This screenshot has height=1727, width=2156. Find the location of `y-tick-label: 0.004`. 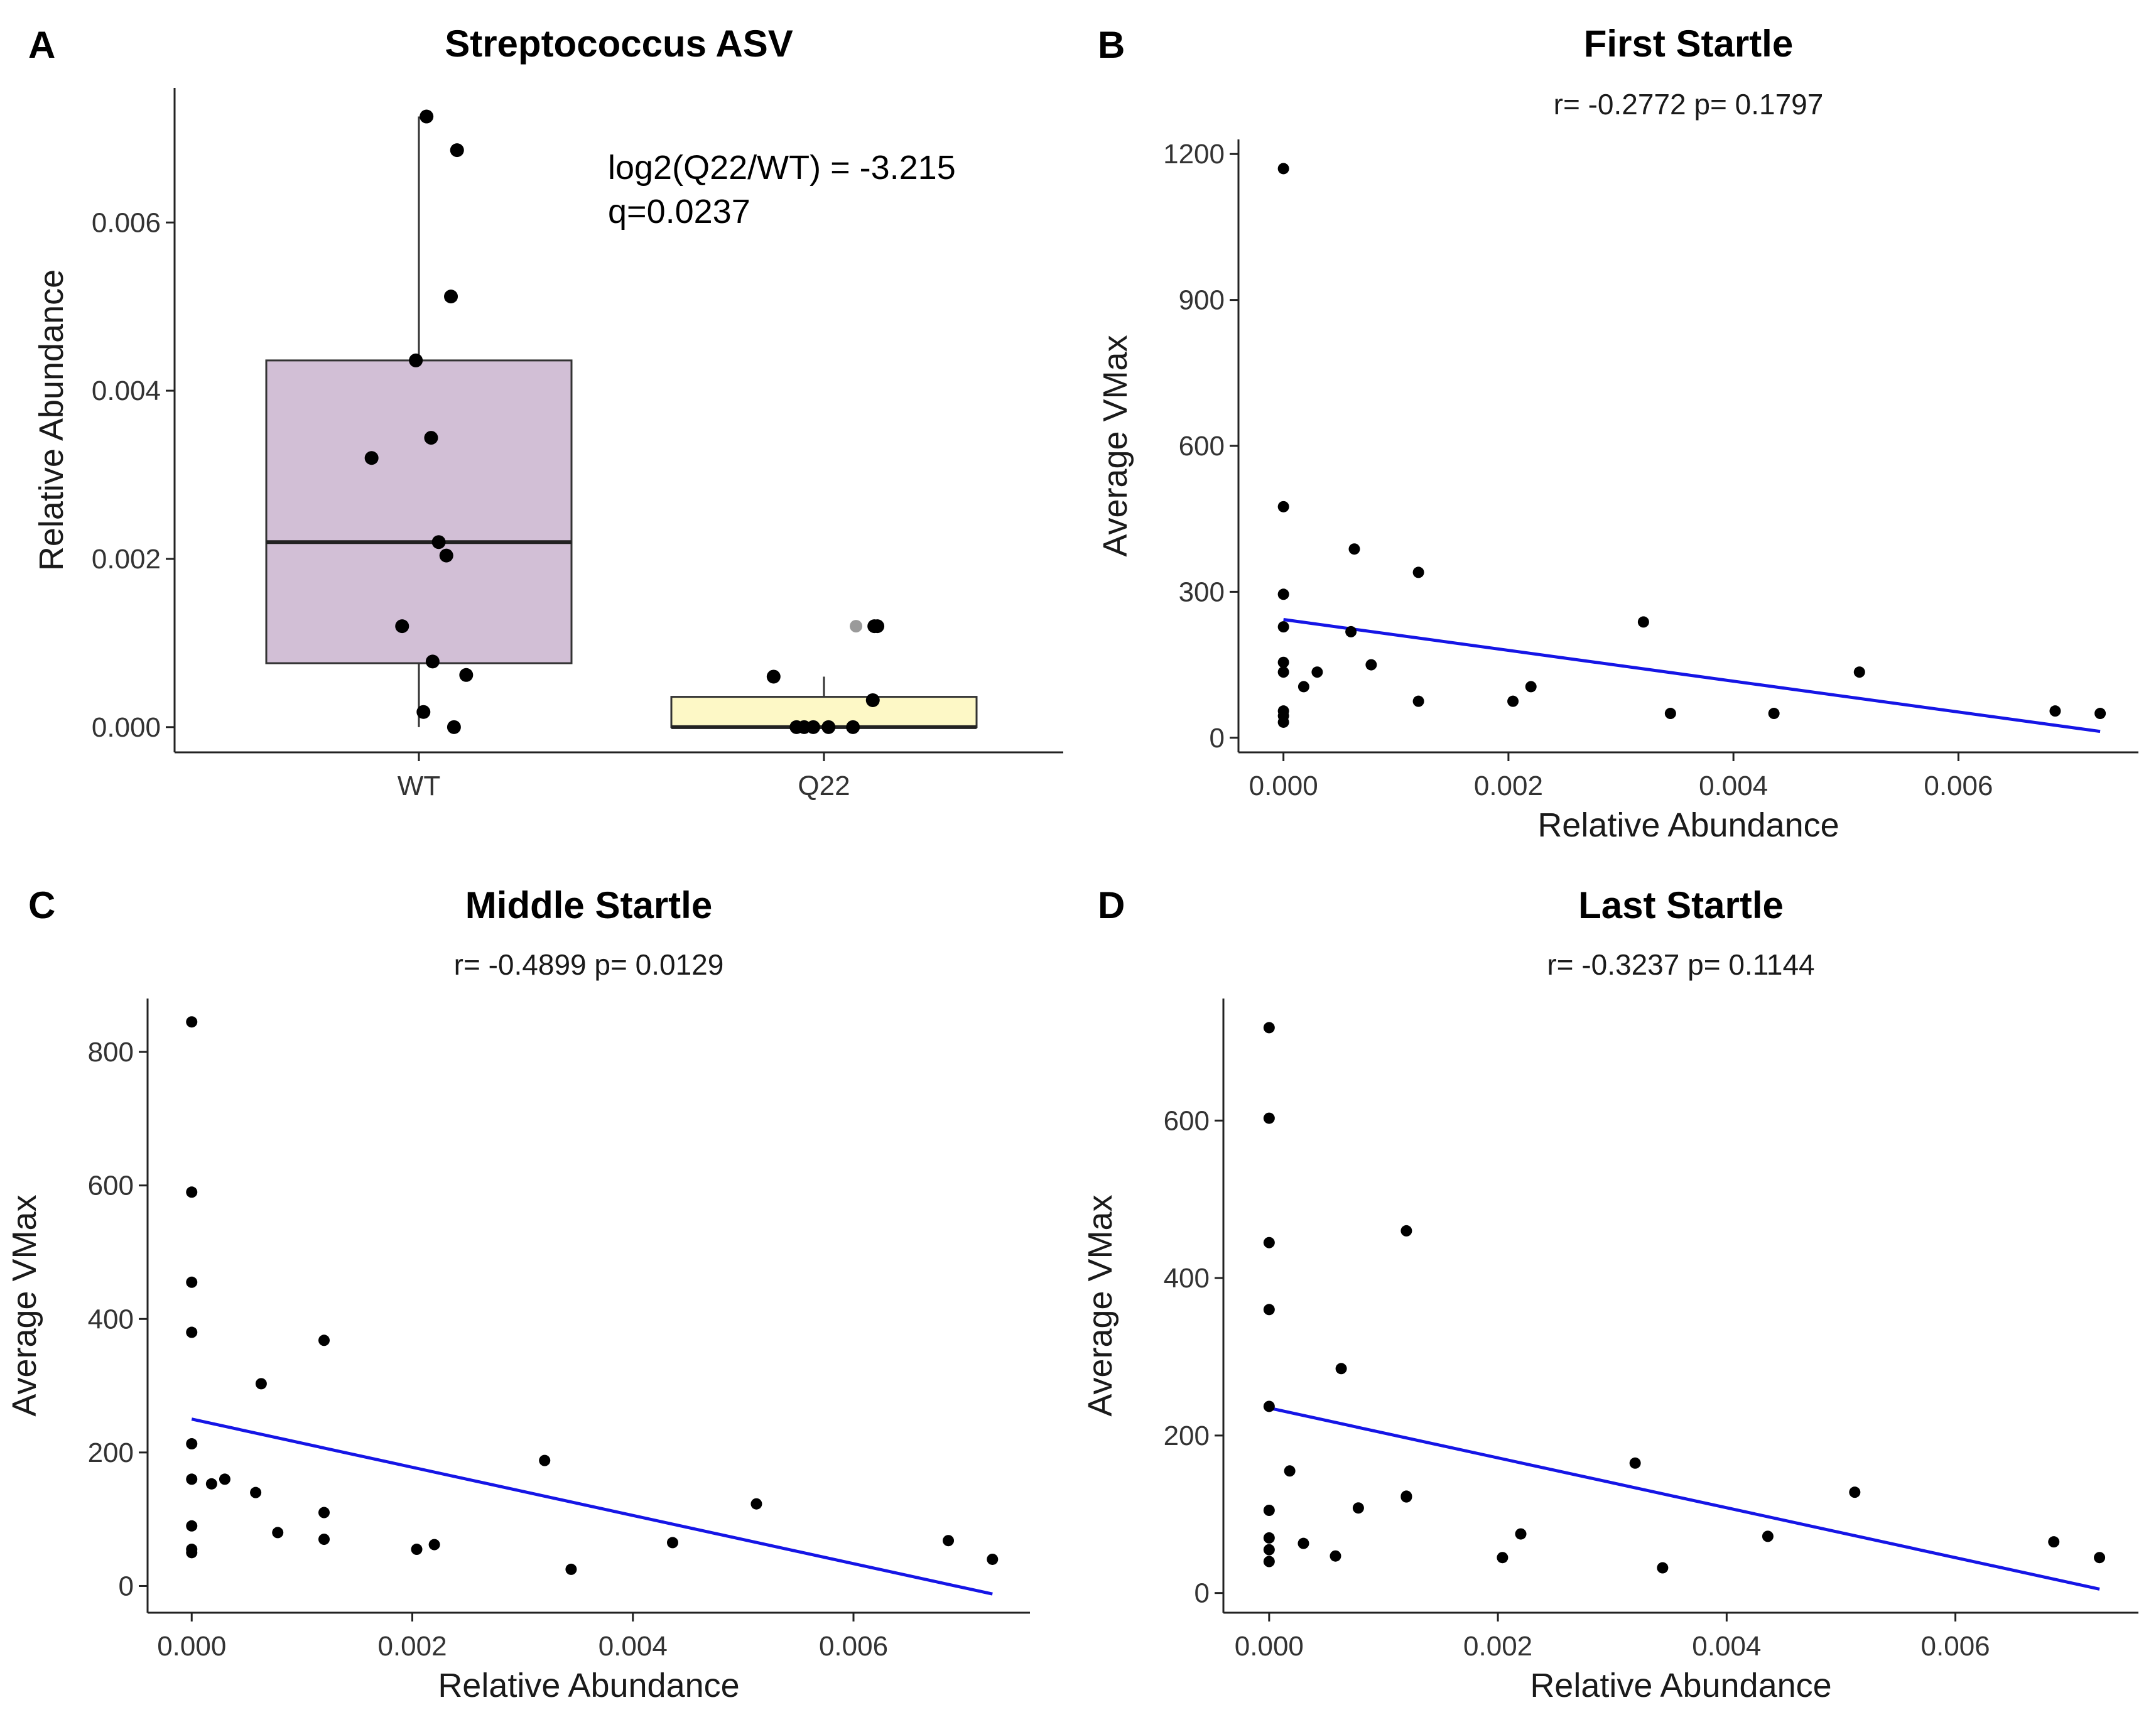

y-tick-label: 0.004 is located at coordinates (126, 391).